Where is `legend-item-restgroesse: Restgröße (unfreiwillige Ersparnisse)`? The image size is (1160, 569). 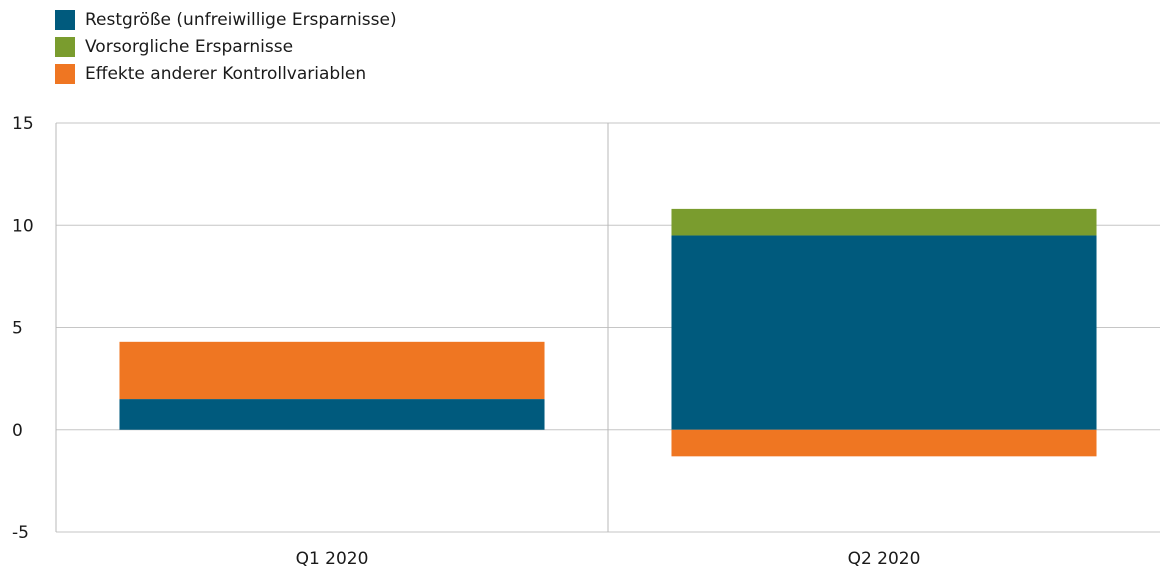
legend-item-restgroesse: Restgröße (unfreiwillige Ersparnisse) is located at coordinates (226, 19).